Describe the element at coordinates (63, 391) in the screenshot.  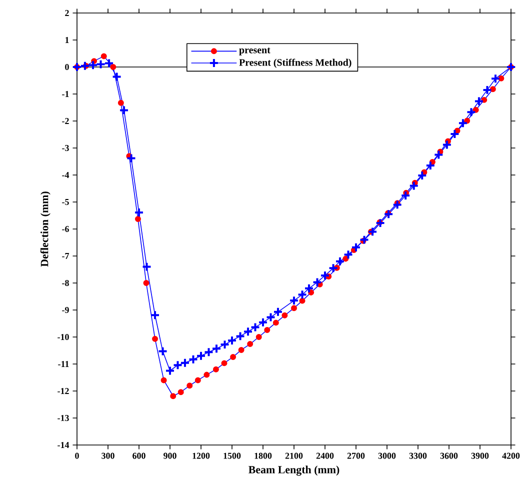
I see `y-tick-label: -12` at that location.